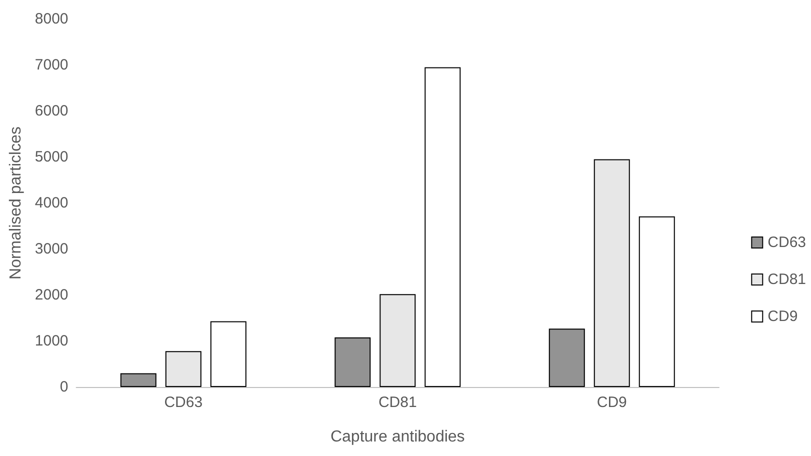 The width and height of the screenshot is (811, 456). What do you see at coordinates (787, 279) in the screenshot?
I see `legend-label: CD81` at bounding box center [787, 279].